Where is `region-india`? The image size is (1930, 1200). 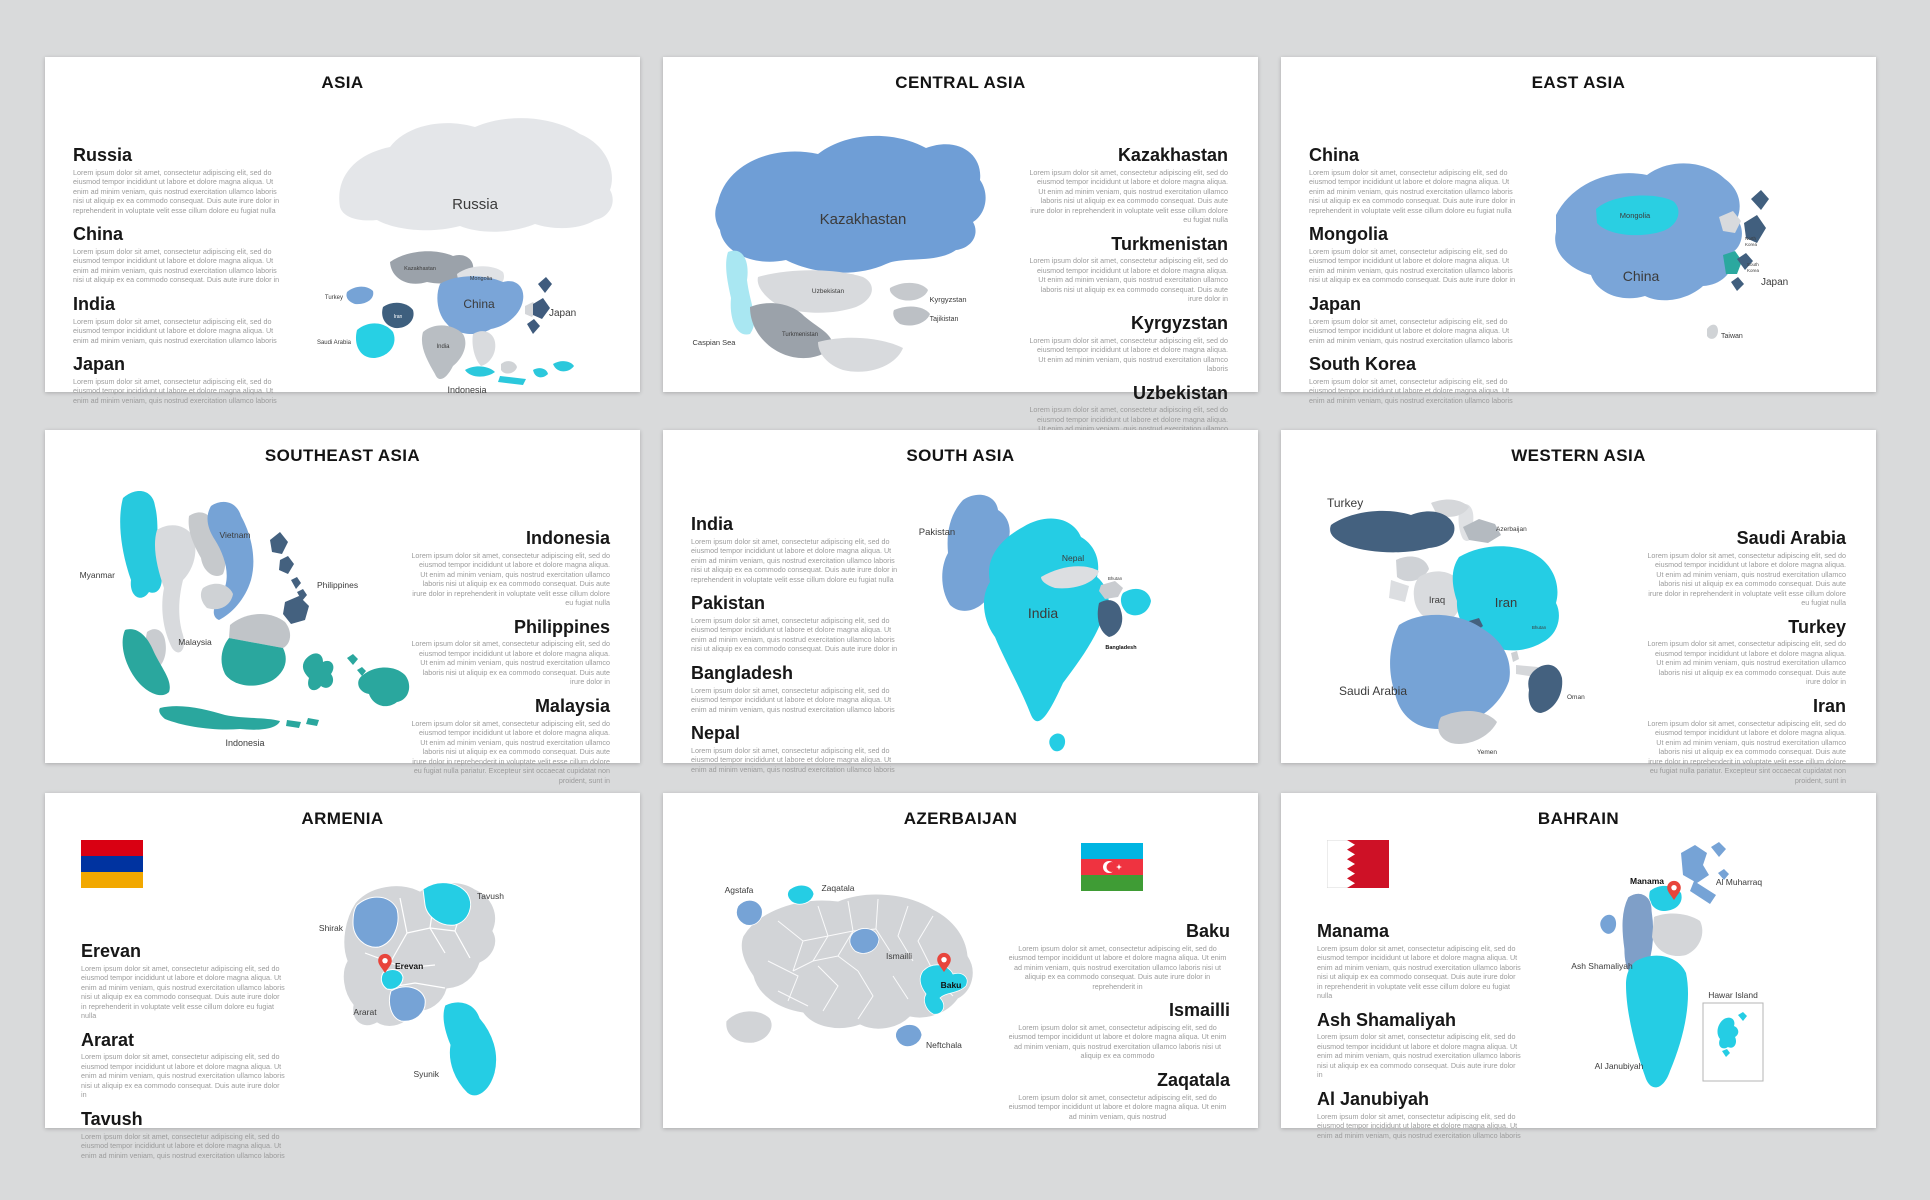 region-india is located at coordinates (443, 352).